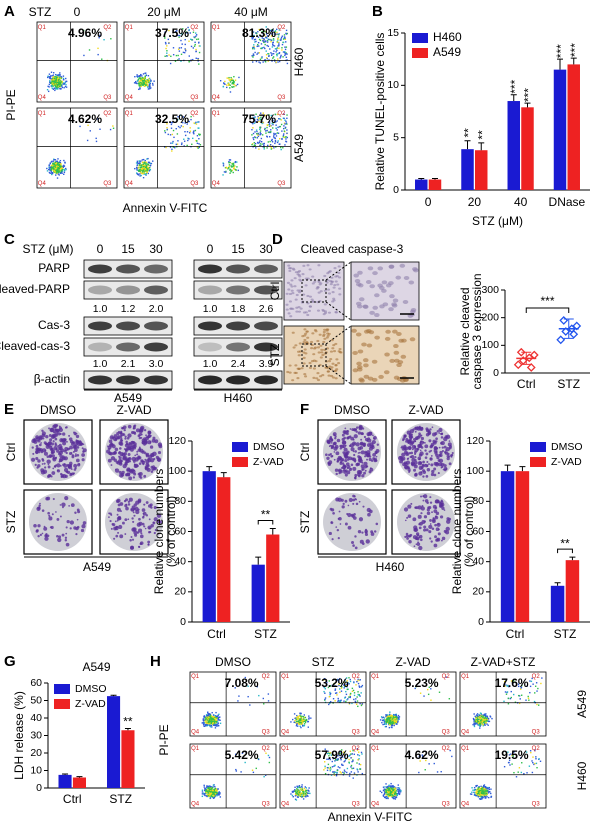 The width and height of the screenshot is (600, 825). Describe the element at coordinates (9, 239) in the screenshot. I see `panel-label: C` at that location.